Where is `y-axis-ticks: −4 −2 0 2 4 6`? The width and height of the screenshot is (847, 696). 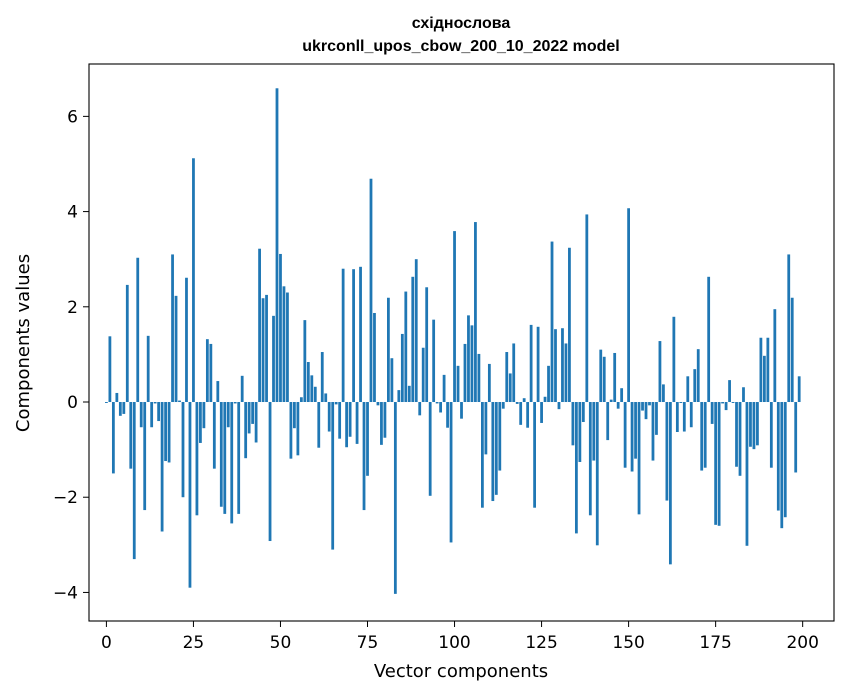
y-axis-ticks: −4 −2 0 2 4 6 is located at coordinates (71, 355).